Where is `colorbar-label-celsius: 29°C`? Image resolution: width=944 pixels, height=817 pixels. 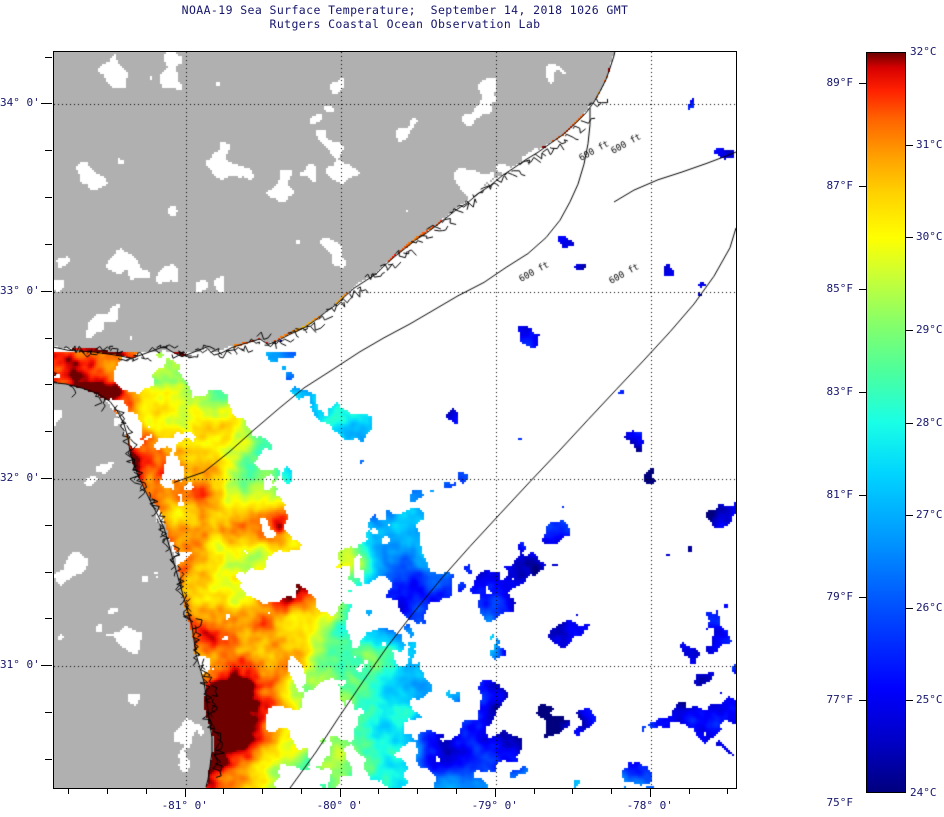 colorbar-label-celsius: 29°C is located at coordinates (929, 329).